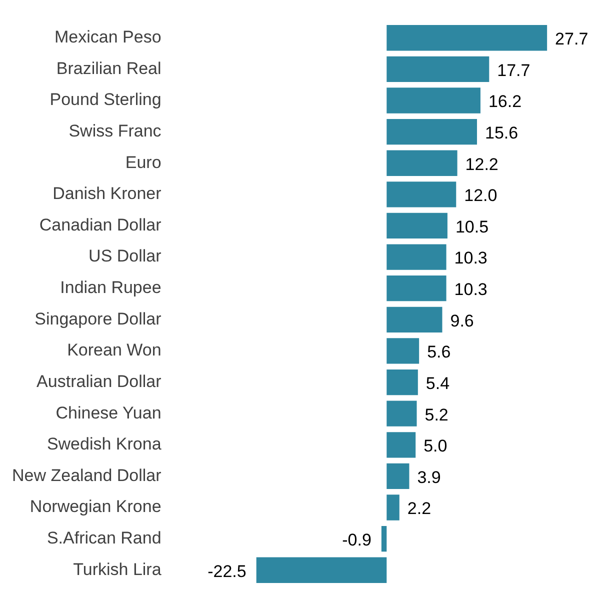 This screenshot has width=600, height=608. I want to click on y-tick-label: Australian Dollar, so click(99, 381).